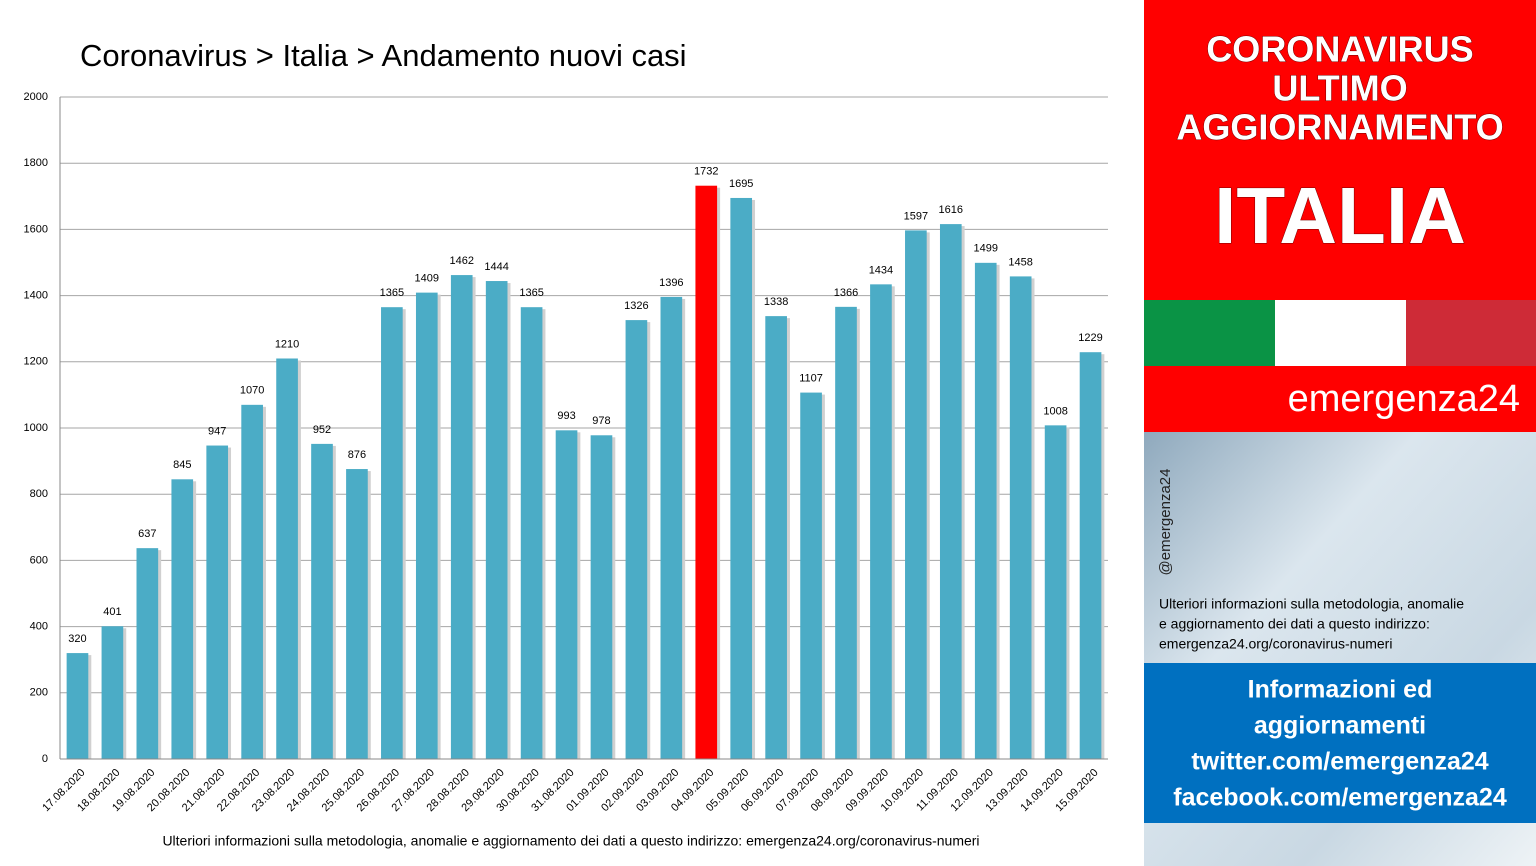 This screenshot has width=1536, height=866. Describe the element at coordinates (1340, 726) in the screenshot. I see `info-line: aggiornamenti` at that location.